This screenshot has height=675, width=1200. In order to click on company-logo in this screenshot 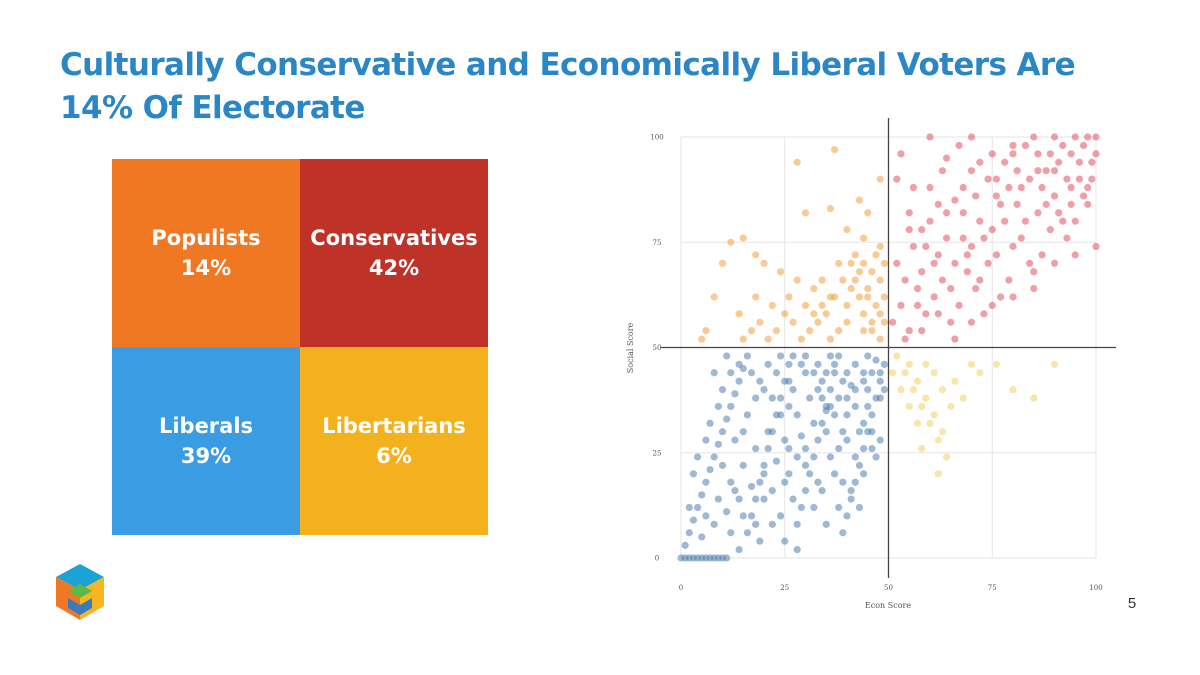, I will do `click(80, 594)`.